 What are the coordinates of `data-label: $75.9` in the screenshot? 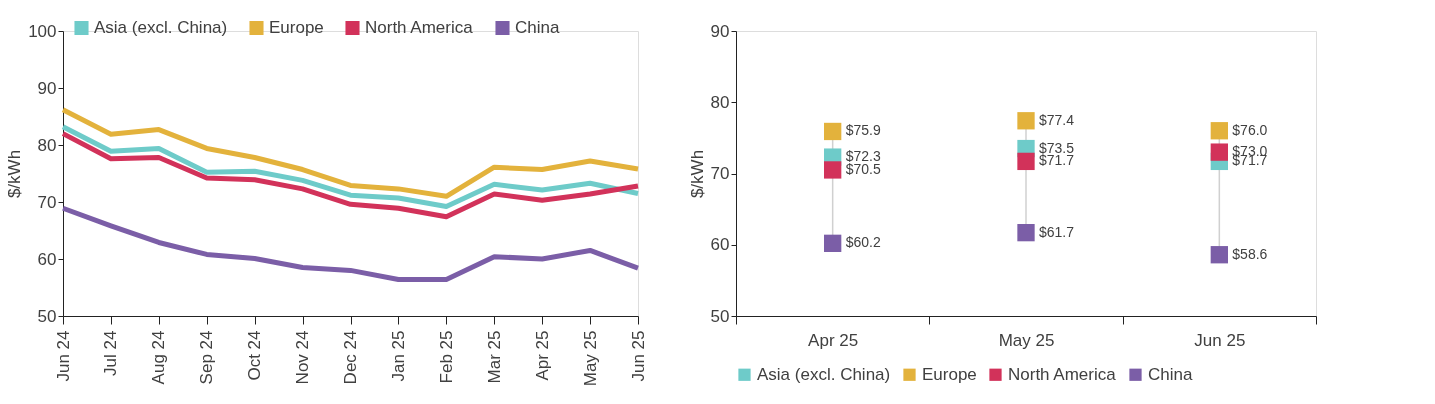 It's located at (863, 130).